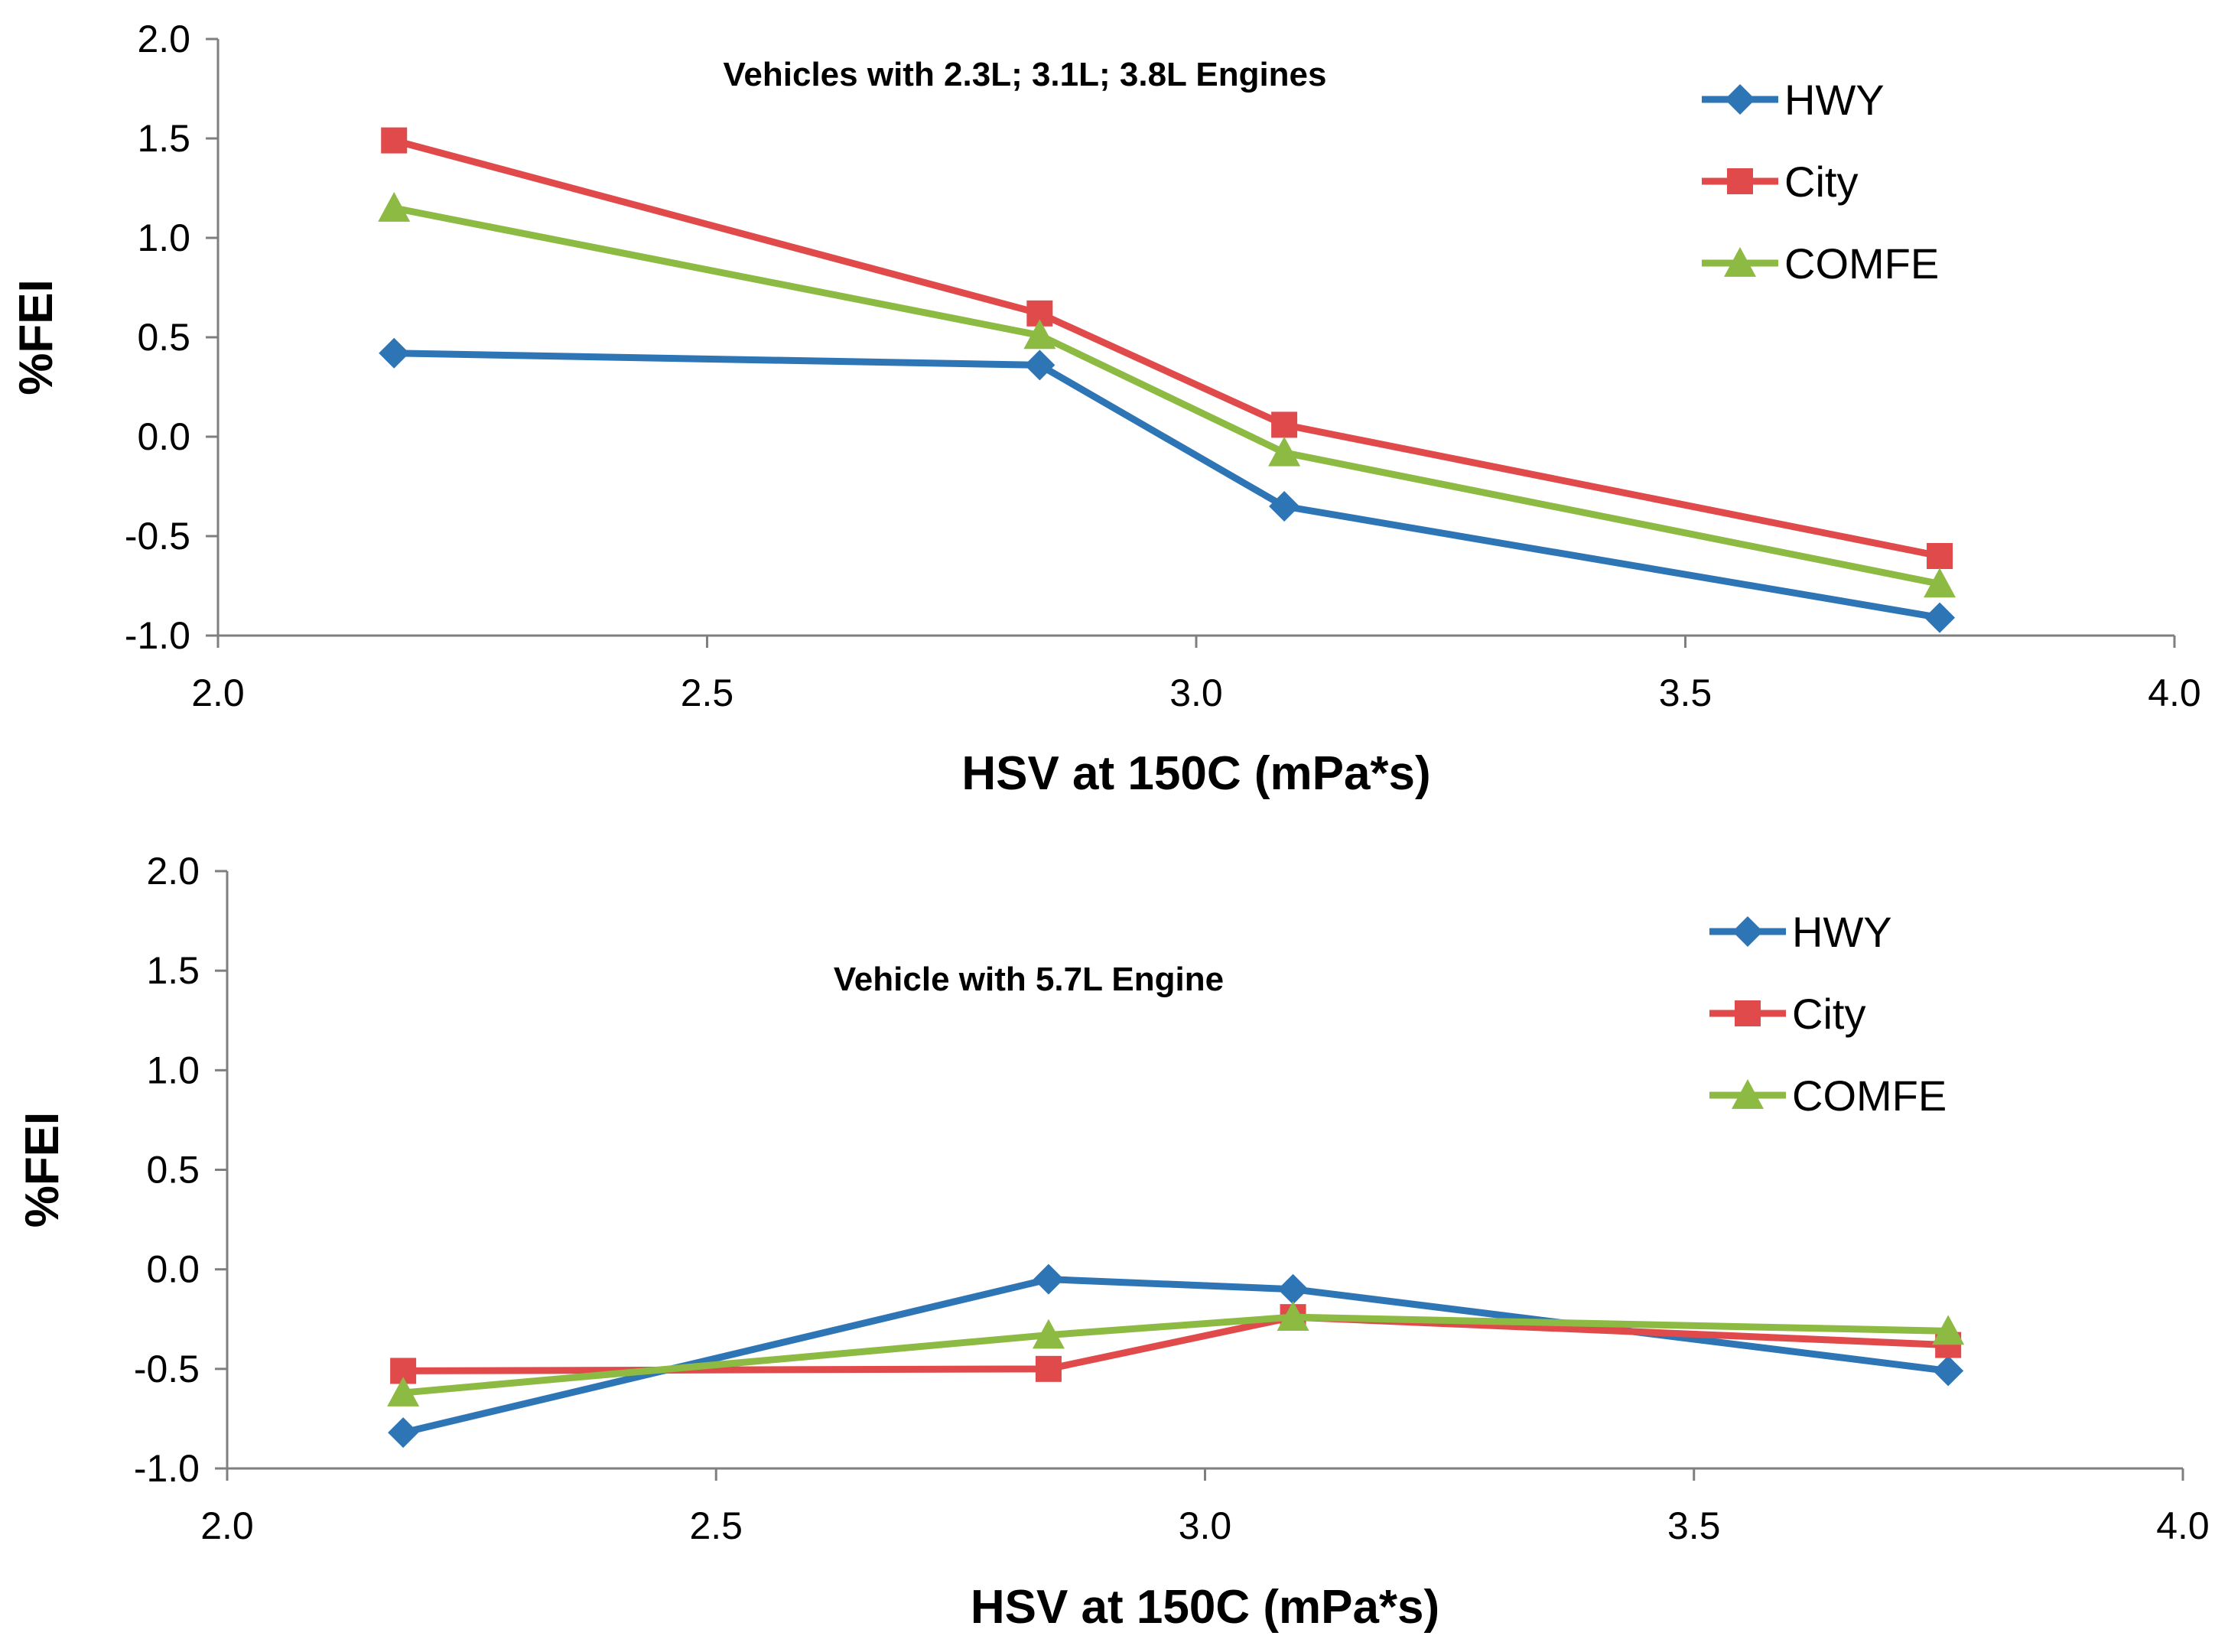  Describe the element at coordinates (1175, 1343) in the screenshot. I see `series-line-city` at that location.